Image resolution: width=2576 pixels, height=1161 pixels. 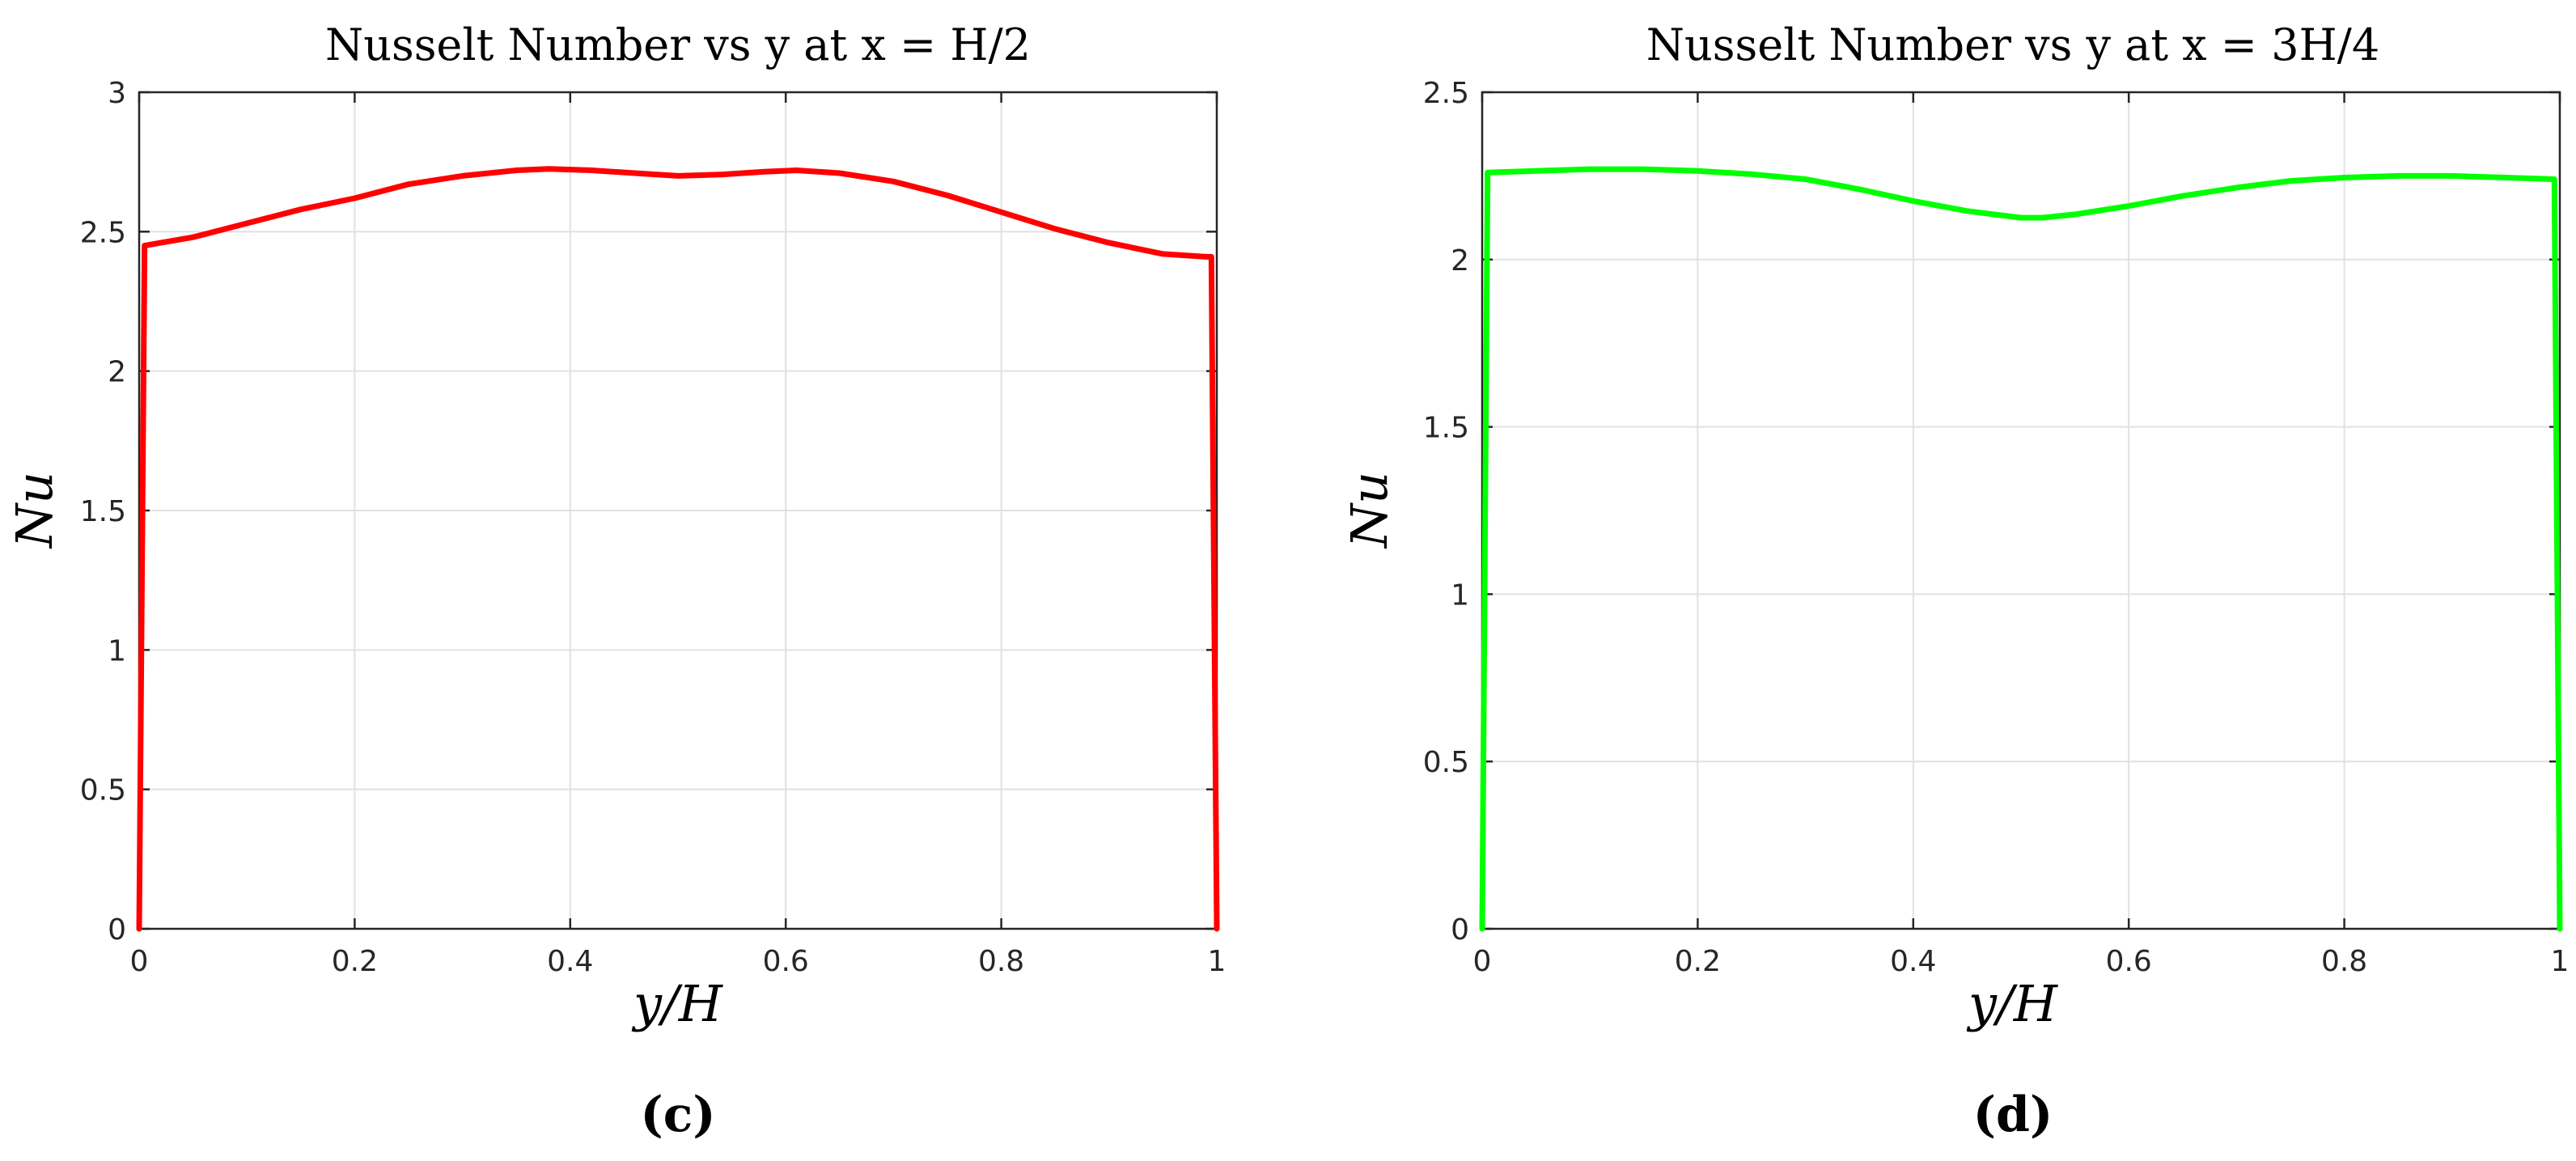 What do you see at coordinates (2013, 1115) in the screenshot?
I see `panel-label: (d)` at bounding box center [2013, 1115].